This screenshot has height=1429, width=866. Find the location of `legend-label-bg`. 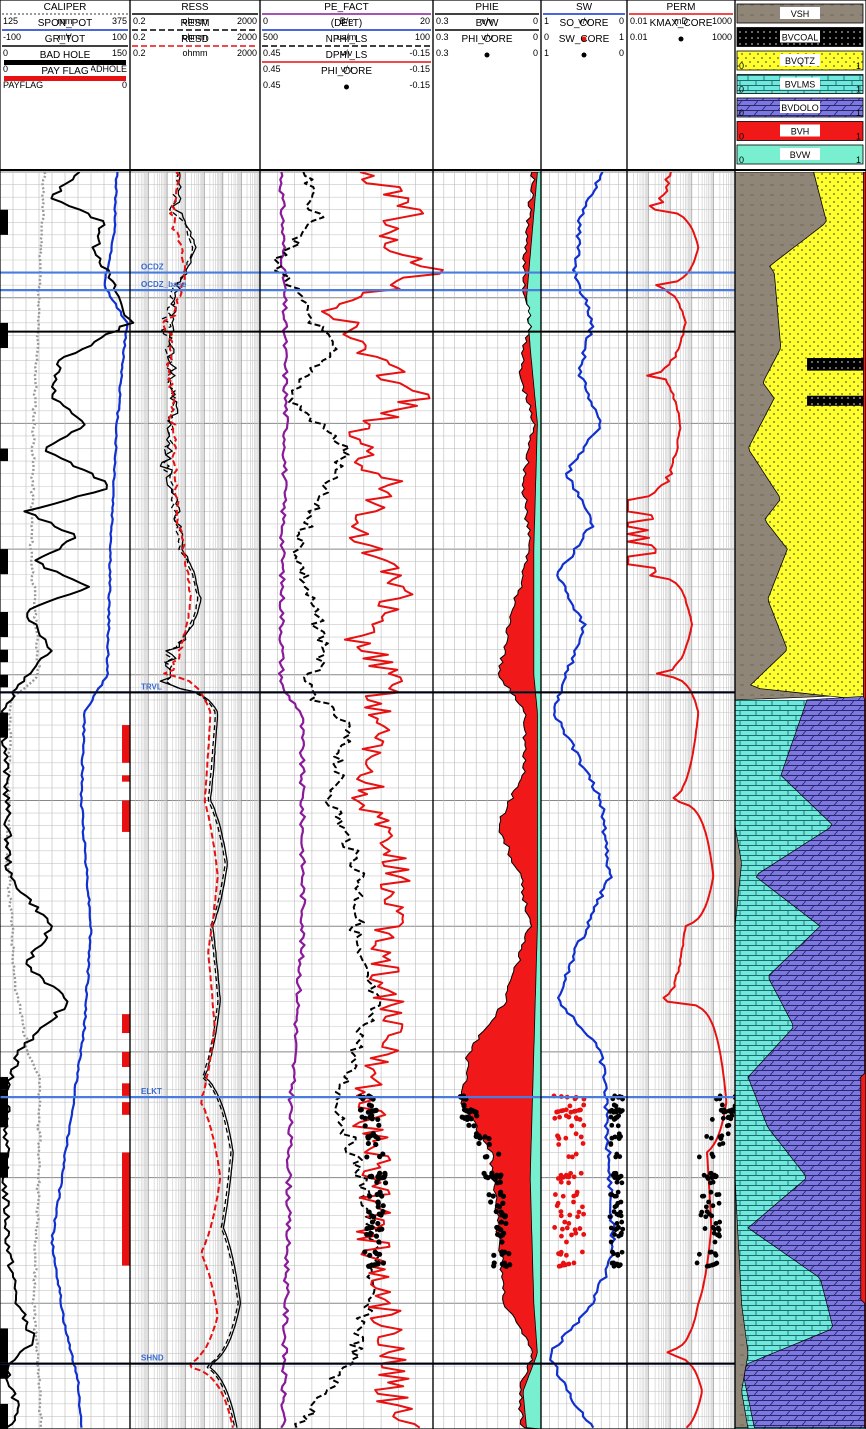

legend-label-bg is located at coordinates (800, 130).